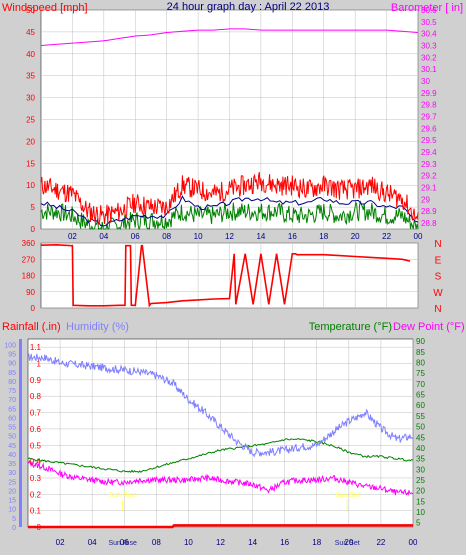  Describe the element at coordinates (420, 448) in the screenshot. I see `temperature-tick-label: 40` at that location.